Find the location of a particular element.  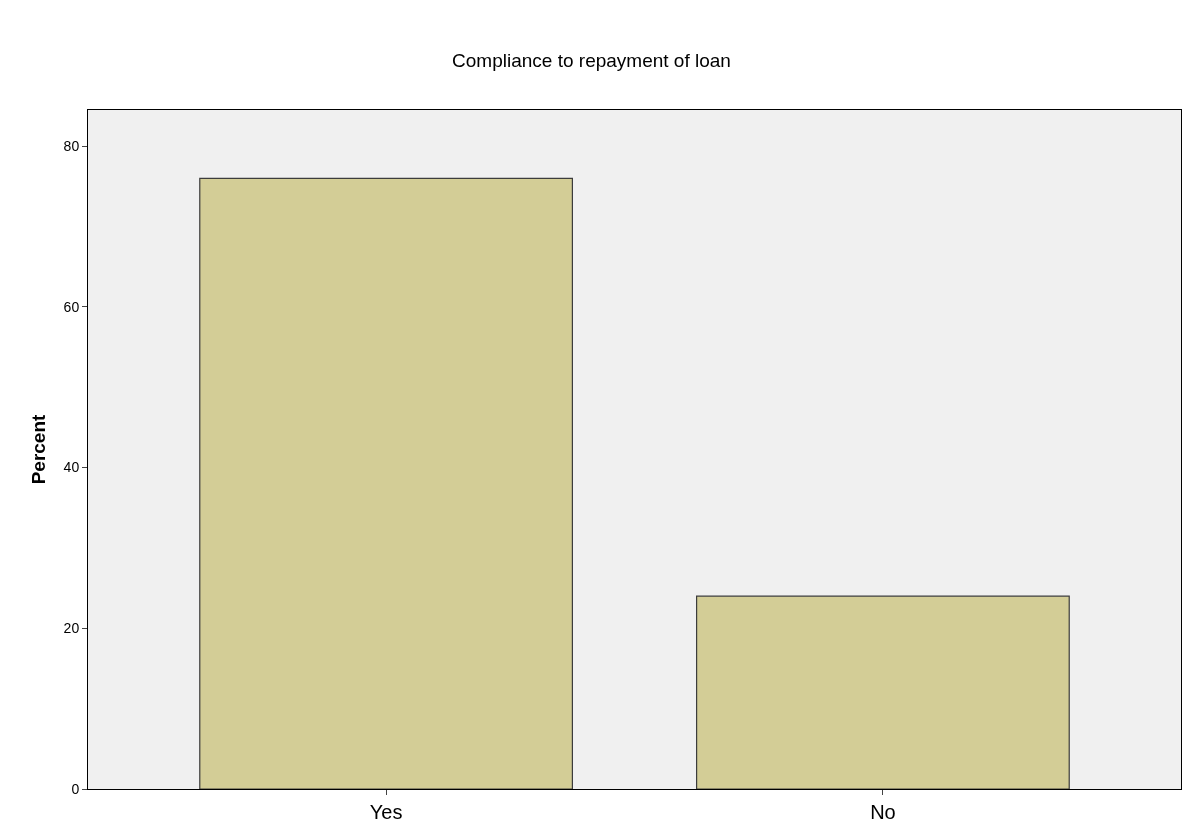

y-tick-label: 0 is located at coordinates (75, 788).